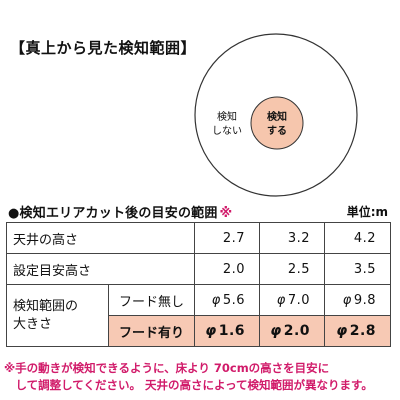 The height and width of the screenshot is (400, 400). I want to click on no-hood-value: φ 5.6, so click(227, 300).